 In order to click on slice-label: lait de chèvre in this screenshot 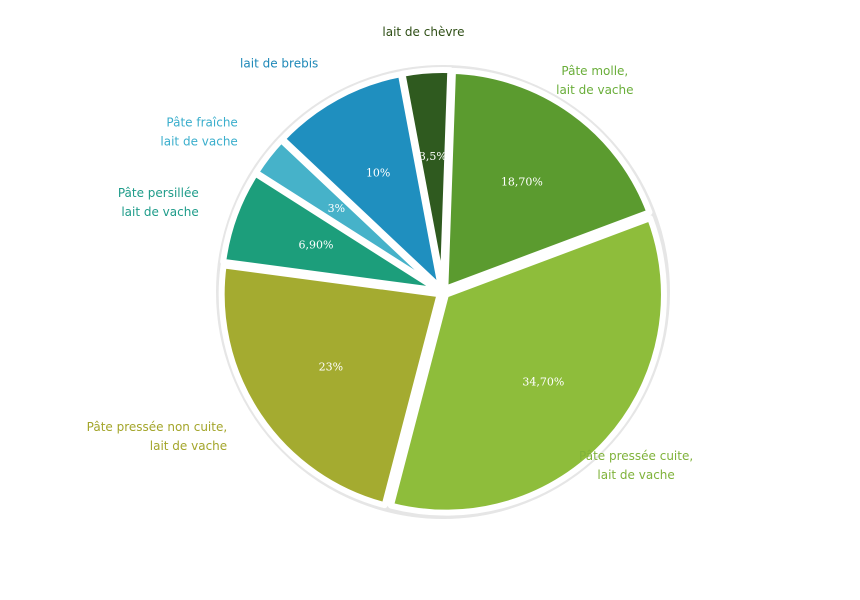, I will do `click(423, 32)`.